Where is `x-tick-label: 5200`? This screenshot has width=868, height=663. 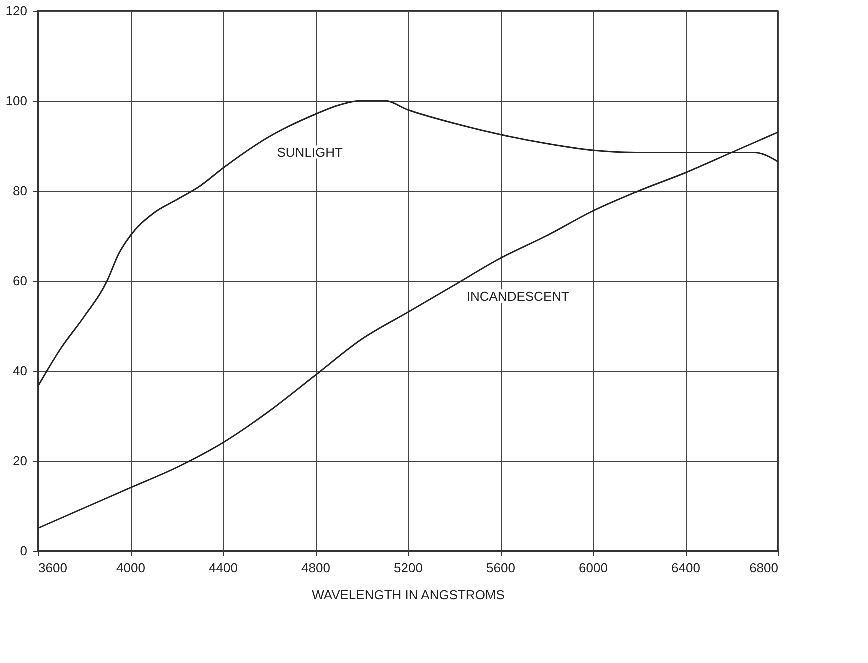 x-tick-label: 5200 is located at coordinates (408, 568).